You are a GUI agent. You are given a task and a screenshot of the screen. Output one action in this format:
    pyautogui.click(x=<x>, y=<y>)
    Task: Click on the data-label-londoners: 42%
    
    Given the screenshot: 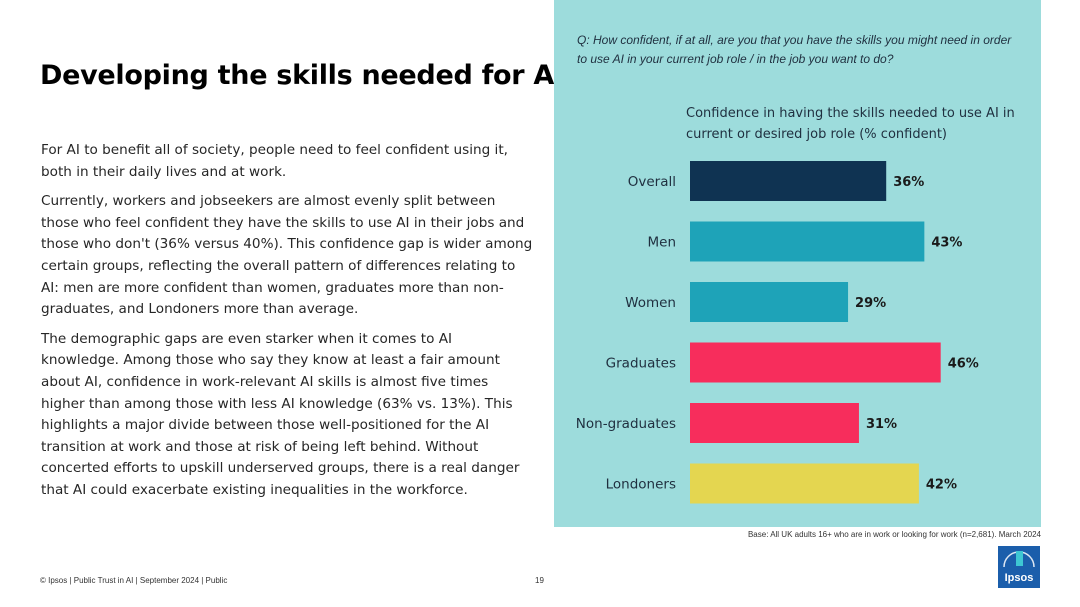 What is the action you would take?
    pyautogui.click(x=941, y=485)
    